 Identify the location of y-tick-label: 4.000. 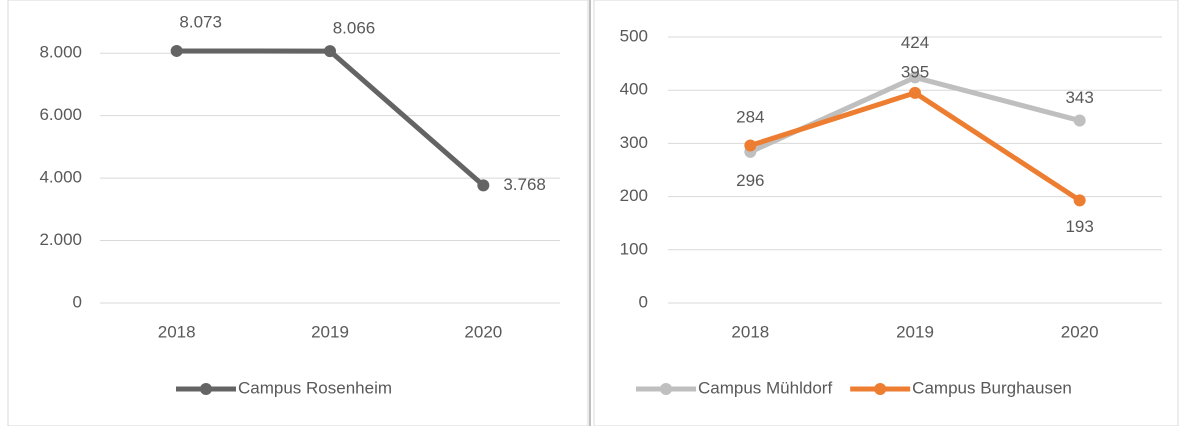
(60, 177).